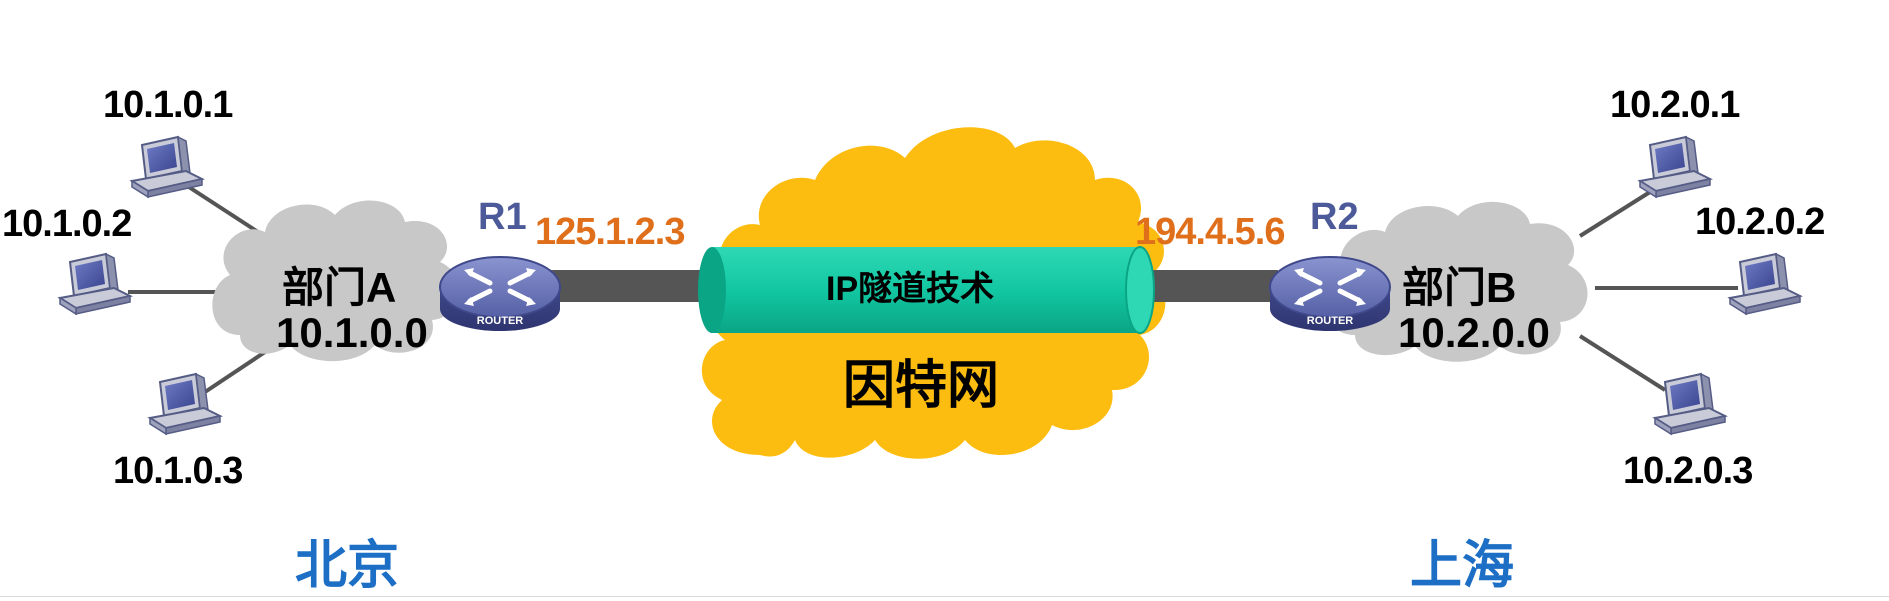 The image size is (1889, 601). What do you see at coordinates (921, 386) in the screenshot?
I see `internet-label: 因特网` at bounding box center [921, 386].